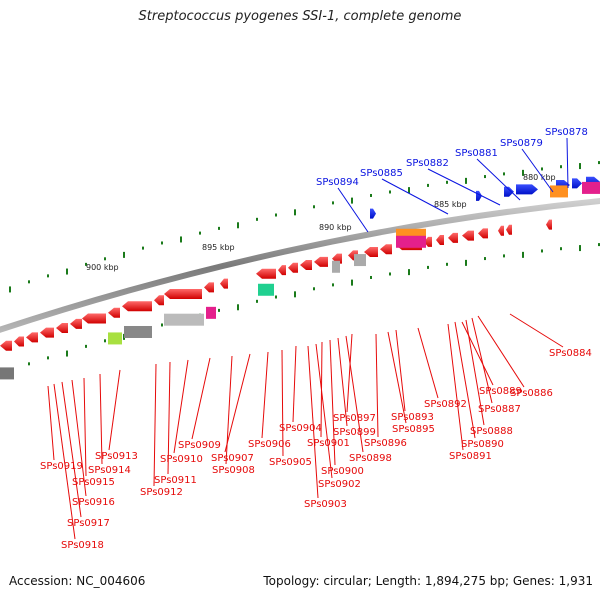 The width and height of the screenshot is (600, 600). Describe the element at coordinates (427, 163) in the screenshot. I see `gene-label: SPs0882` at that location.